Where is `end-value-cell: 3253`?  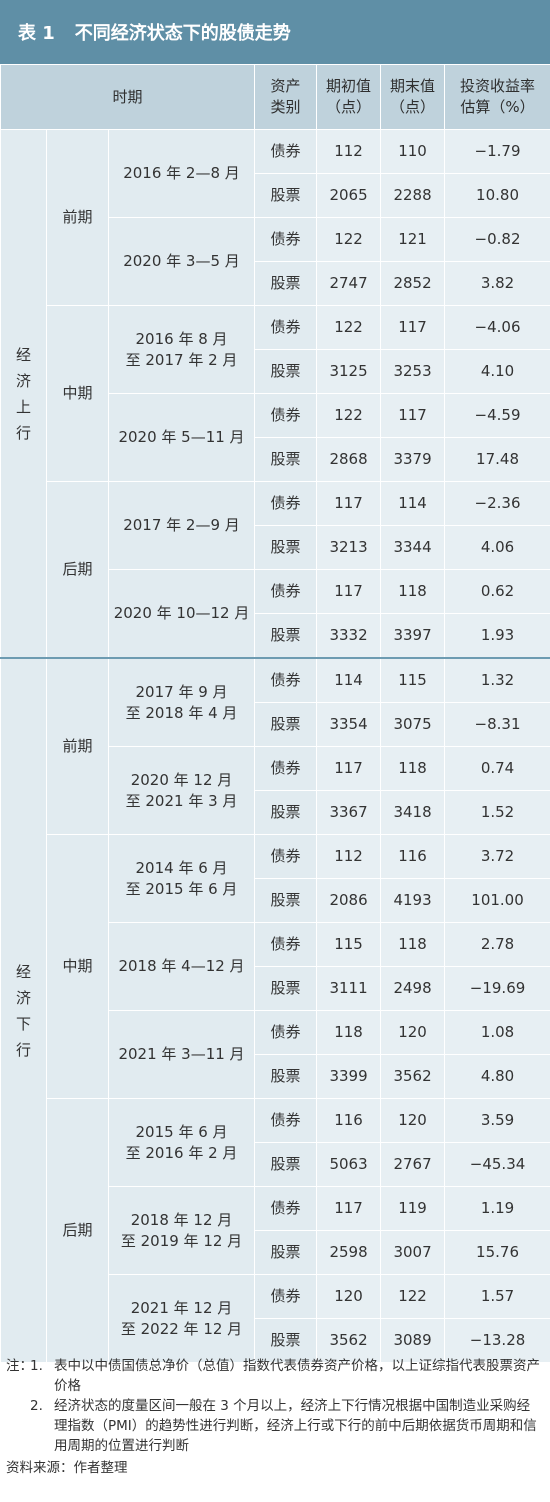 end-value-cell: 3253 is located at coordinates (413, 371).